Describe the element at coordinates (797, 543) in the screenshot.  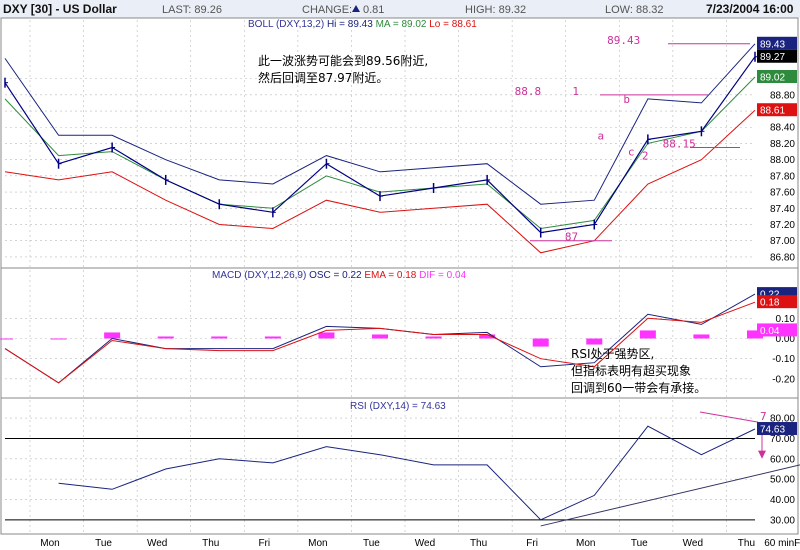
I see `x-tick-14: Fri` at that location.